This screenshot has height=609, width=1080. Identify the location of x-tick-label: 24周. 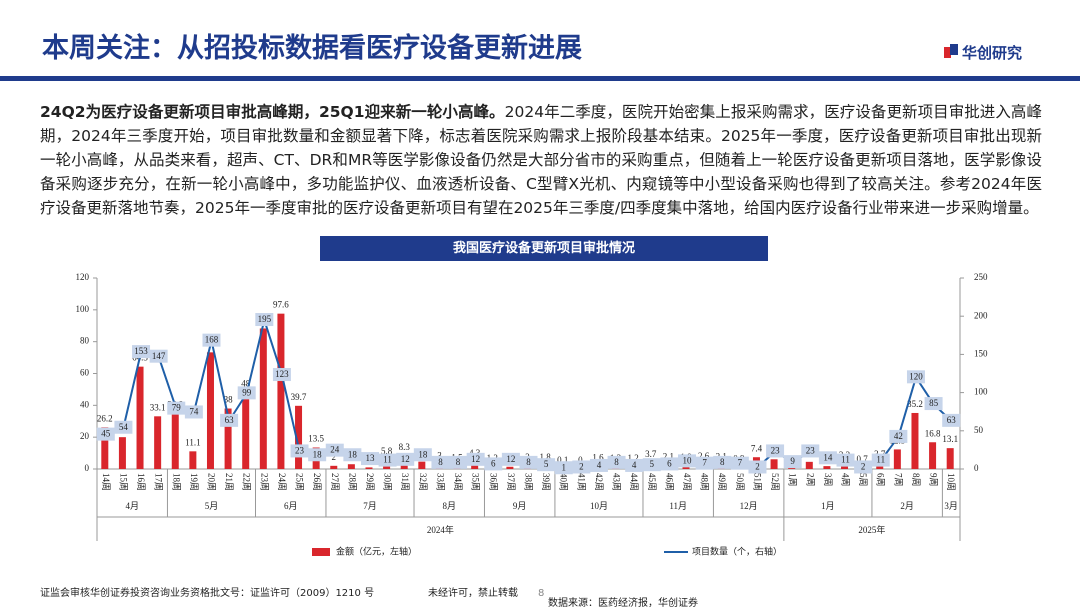
(282, 482).